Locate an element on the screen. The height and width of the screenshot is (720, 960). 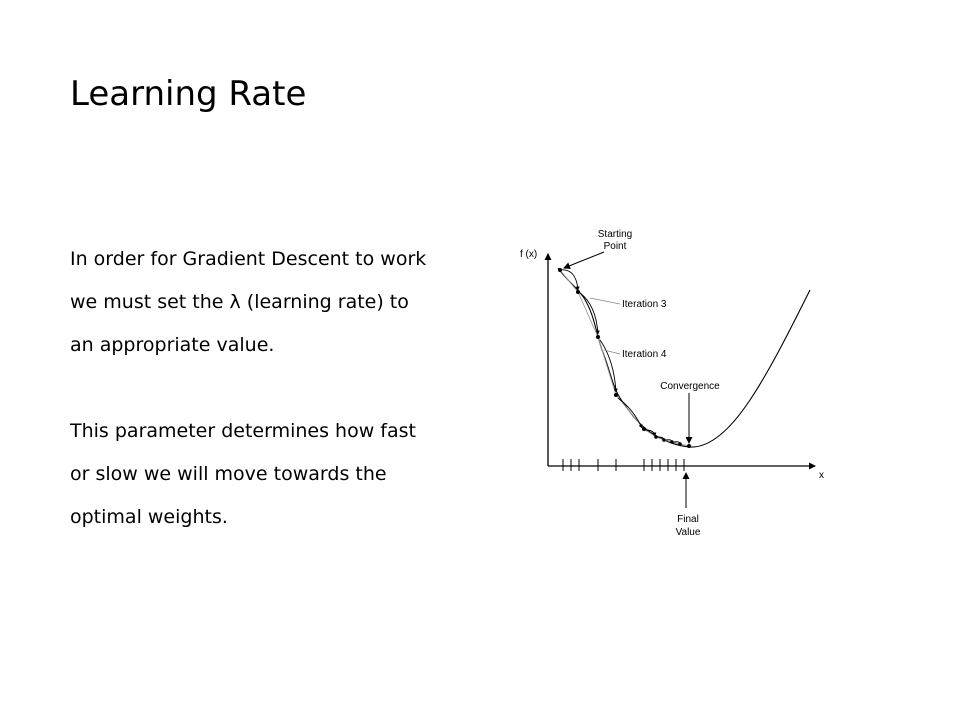
cost-curve is located at coordinates (684, 357).